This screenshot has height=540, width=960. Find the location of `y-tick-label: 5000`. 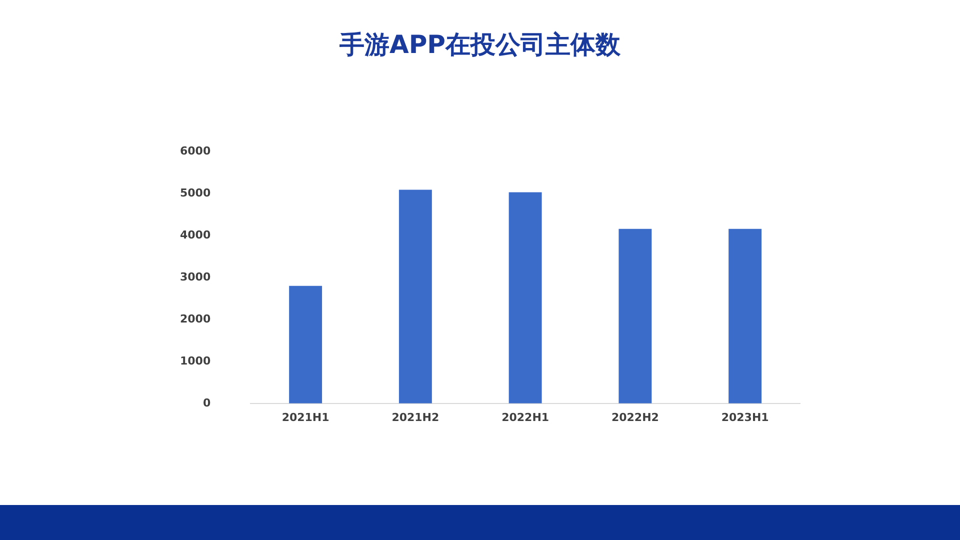

y-tick-label: 5000 is located at coordinates (195, 193).